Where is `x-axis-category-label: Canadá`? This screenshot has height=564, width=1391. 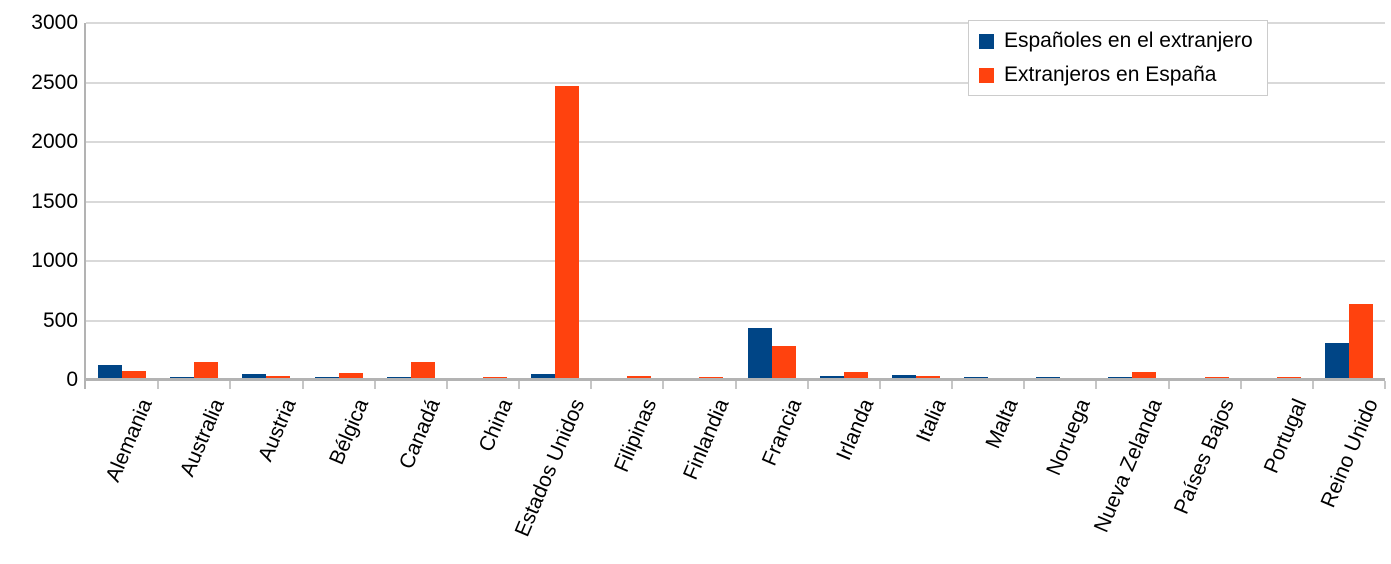
x-axis-category-label: Canadá is located at coordinates (420, 434).